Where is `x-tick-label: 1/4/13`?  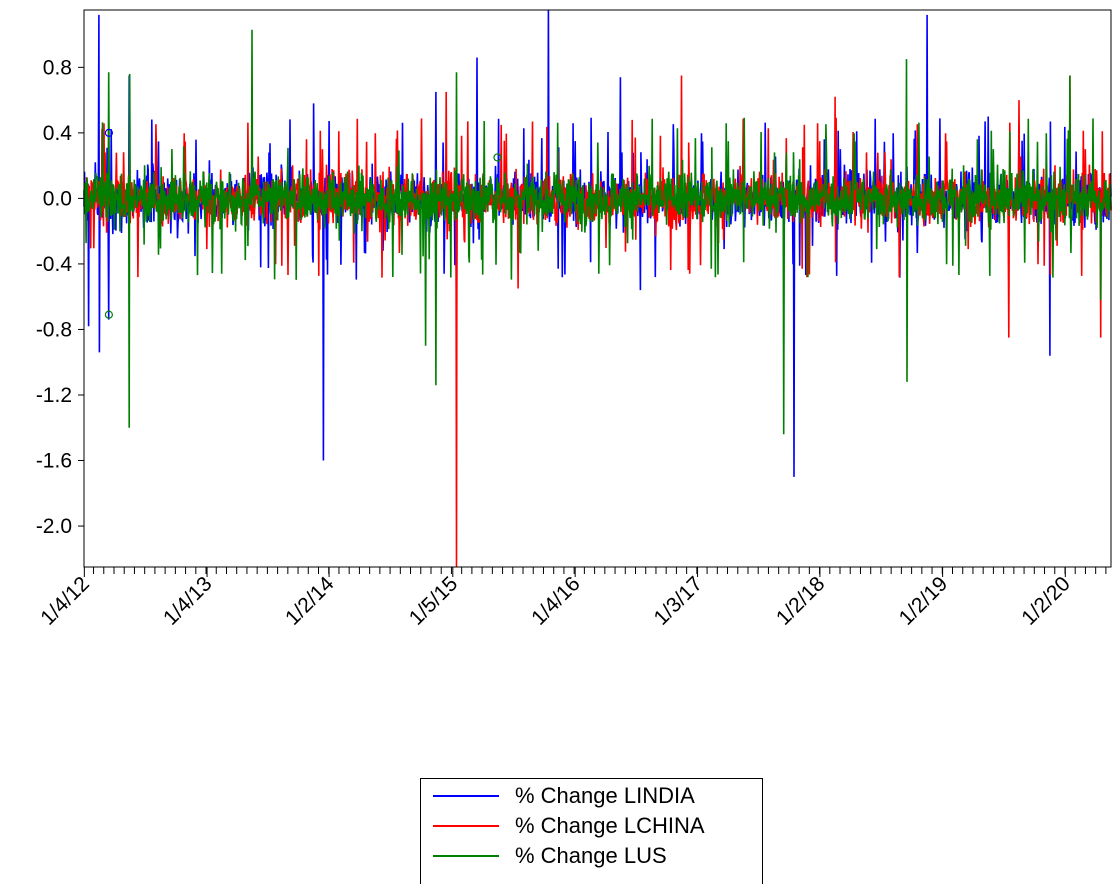 x-tick-label: 1/4/13 is located at coordinates (188, 601).